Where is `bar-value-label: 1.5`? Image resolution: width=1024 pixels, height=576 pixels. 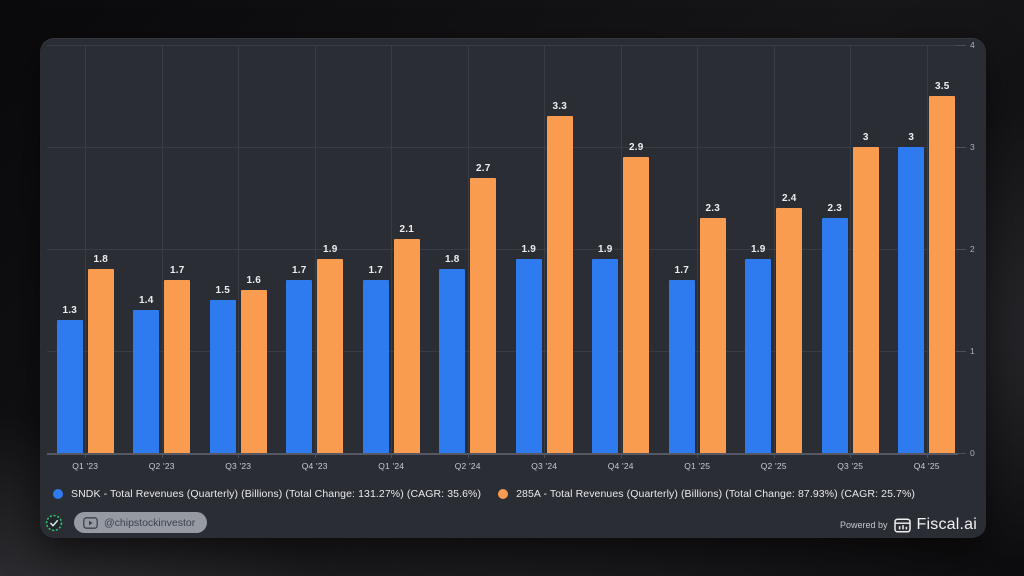
bar-value-label: 1.5 is located at coordinates (222, 290).